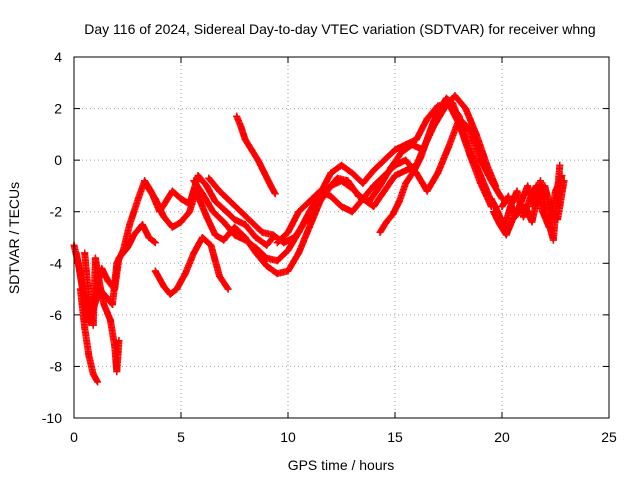 This screenshot has height=480, width=640. I want to click on y-tick-label: -6, so click(56, 315).